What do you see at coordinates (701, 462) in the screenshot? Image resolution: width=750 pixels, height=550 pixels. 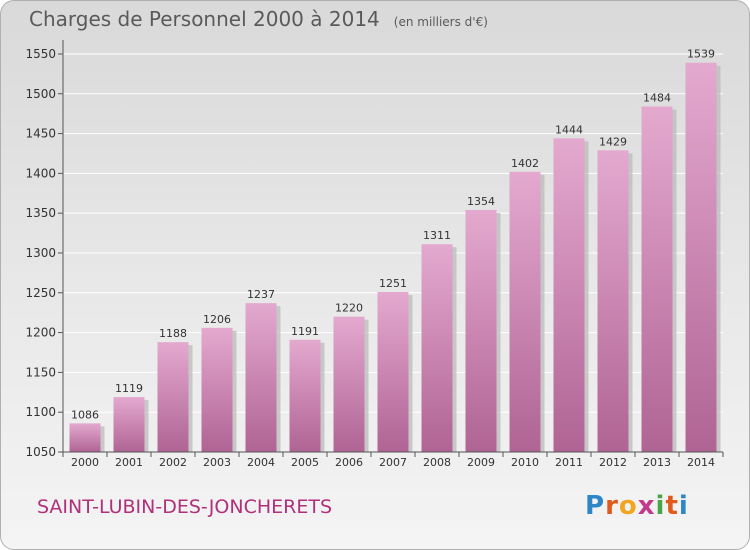 I see `x-tick-label-2014: 2014` at bounding box center [701, 462].